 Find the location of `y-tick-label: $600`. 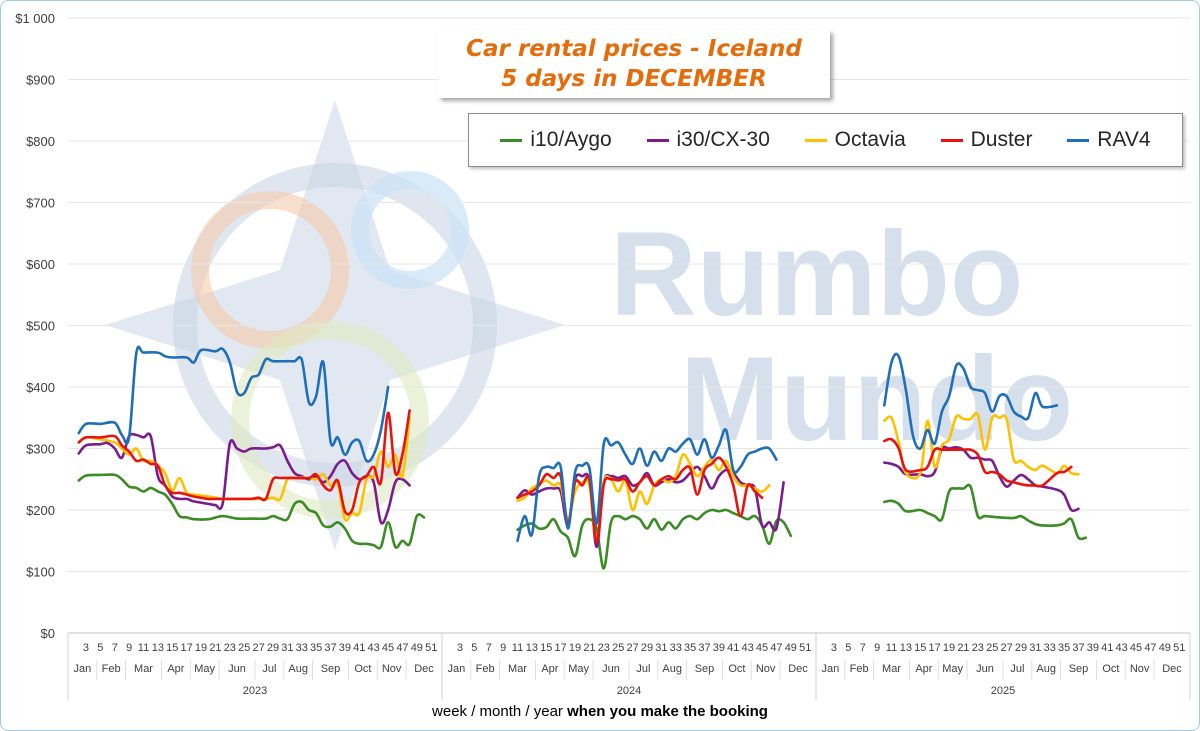

y-tick-label: $600 is located at coordinates (40, 264).